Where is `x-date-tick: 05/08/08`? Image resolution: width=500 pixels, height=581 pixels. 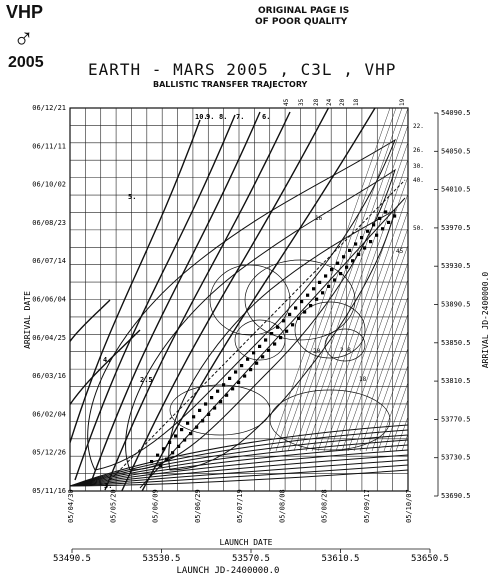 x-date-tick: 05/08/08 is located at coordinates (282, 506).